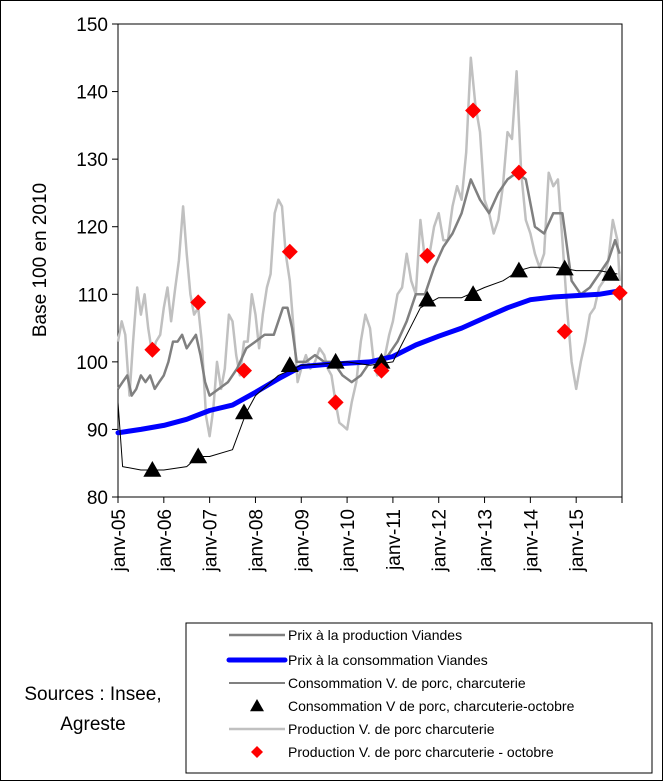 This screenshot has height=783, width=665. I want to click on y-tick-label: 90, so click(97, 430).